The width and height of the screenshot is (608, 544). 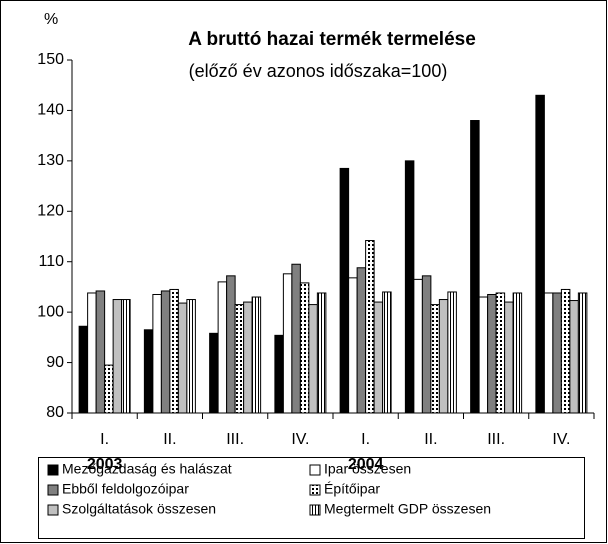 What do you see at coordinates (50, 110) in the screenshot?
I see `y-tick-label: 140` at bounding box center [50, 110].